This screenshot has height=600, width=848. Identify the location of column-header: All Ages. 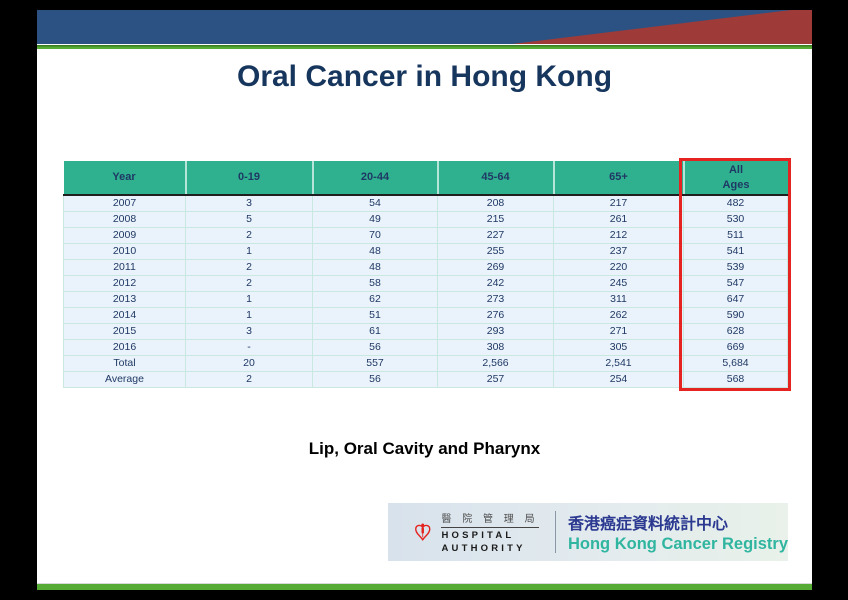
(735, 178).